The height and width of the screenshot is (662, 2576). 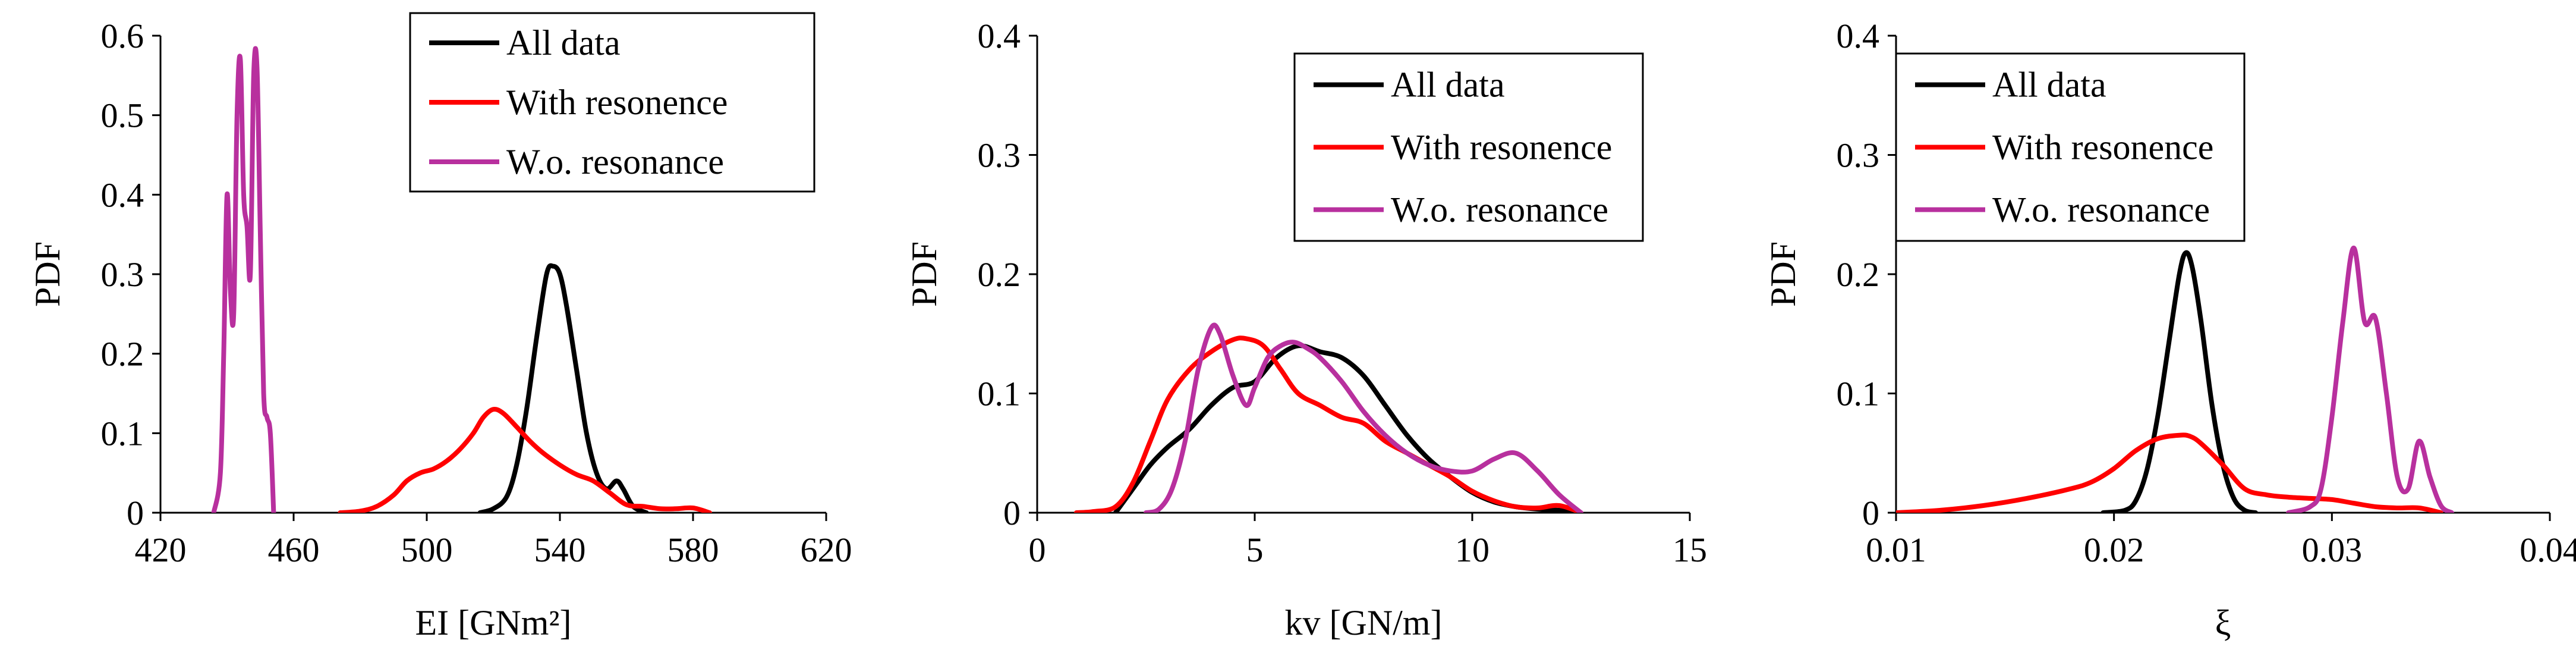 What do you see at coordinates (123, 116) in the screenshot?
I see `y-tick-label: 0.5` at bounding box center [123, 116].